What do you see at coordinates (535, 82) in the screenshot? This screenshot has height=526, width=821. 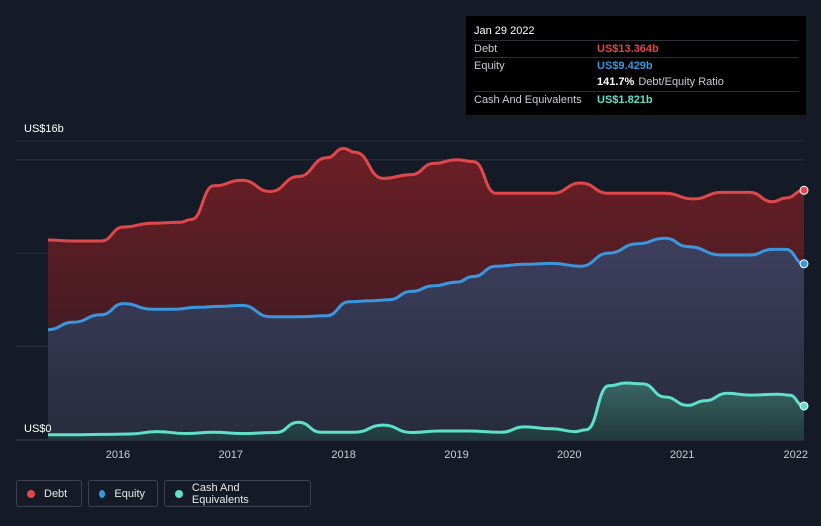 I see `tooltip-ratio-spacer` at bounding box center [535, 82].